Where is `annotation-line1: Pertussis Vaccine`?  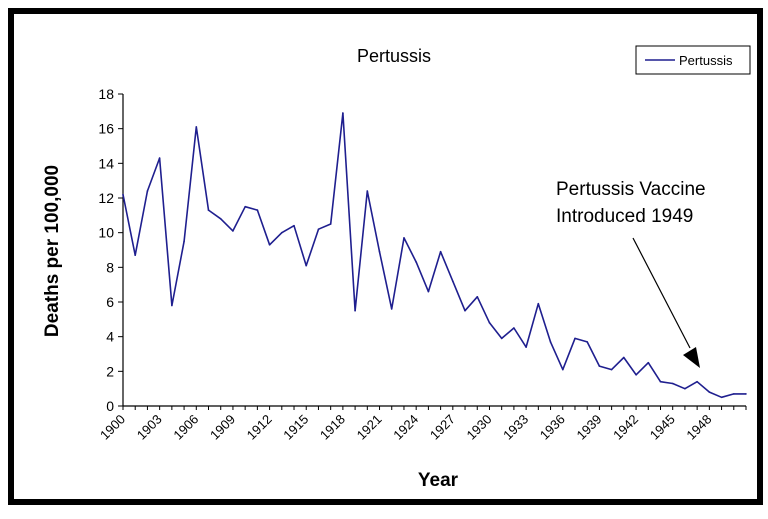 annotation-line1: Pertussis Vaccine is located at coordinates (631, 189).